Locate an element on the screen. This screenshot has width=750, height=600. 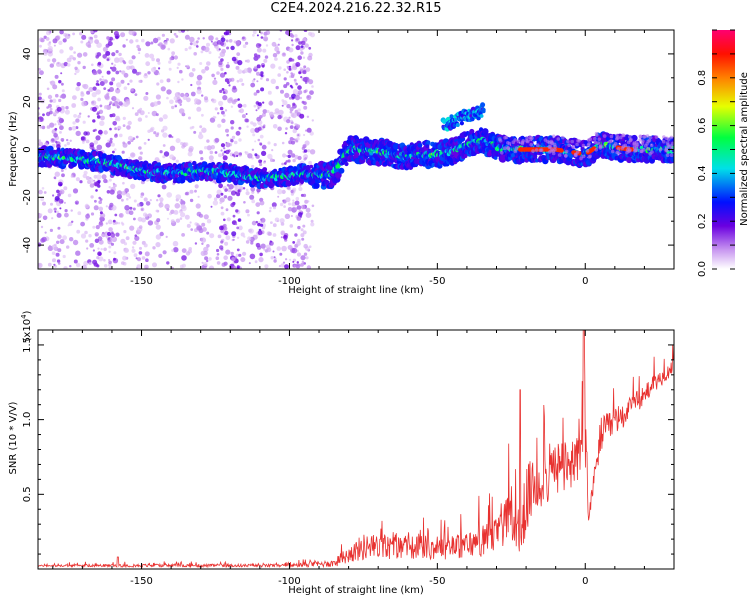
upper-branch-point is located at coordinates (483, 105).